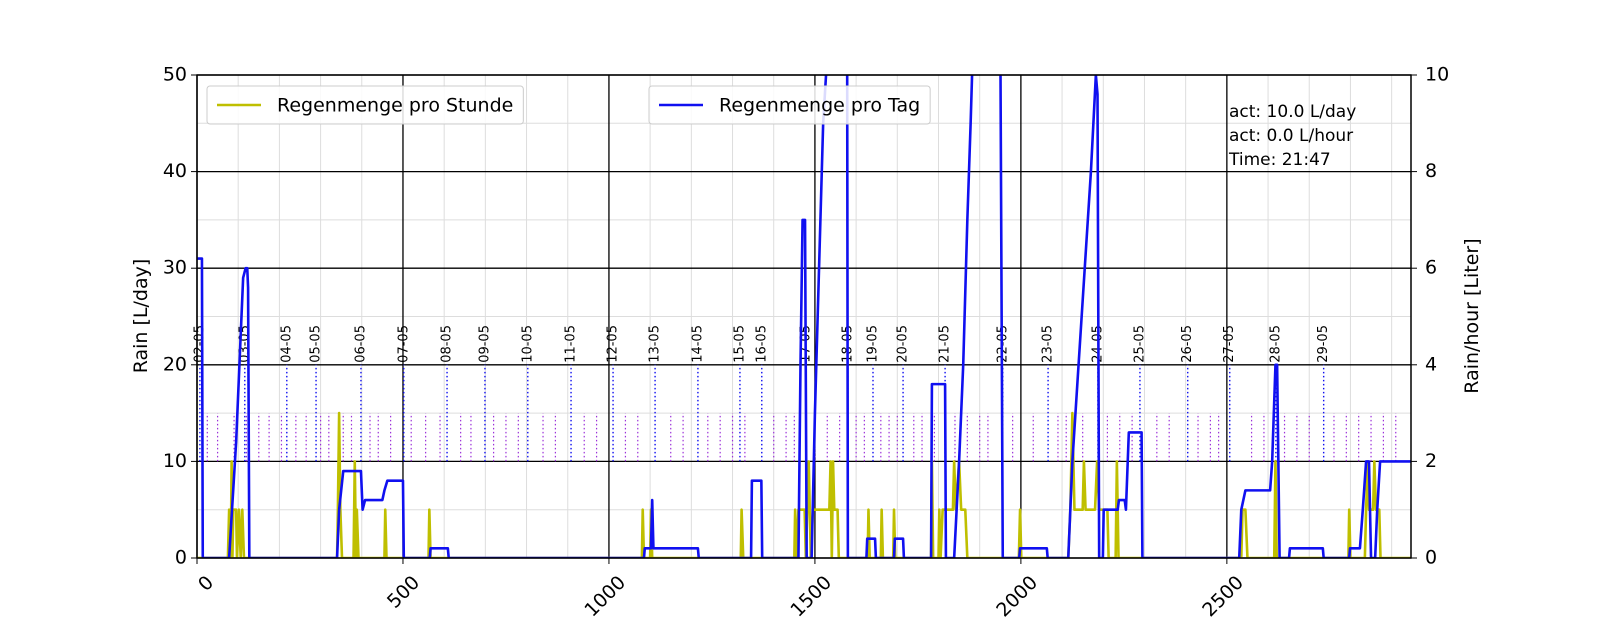  Describe the element at coordinates (1292, 112) in the screenshot. I see `annotation: act: 10.0 L/day` at that location.